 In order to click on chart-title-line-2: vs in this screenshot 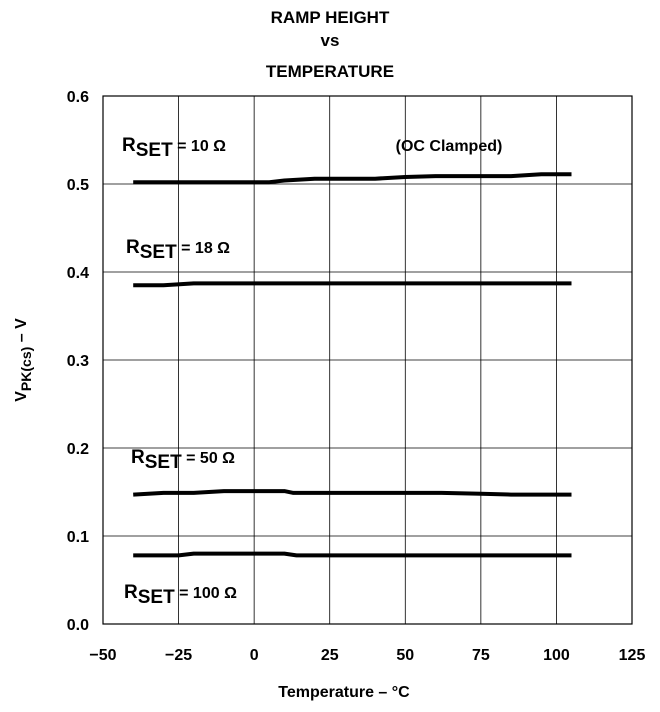, I will do `click(330, 40)`.